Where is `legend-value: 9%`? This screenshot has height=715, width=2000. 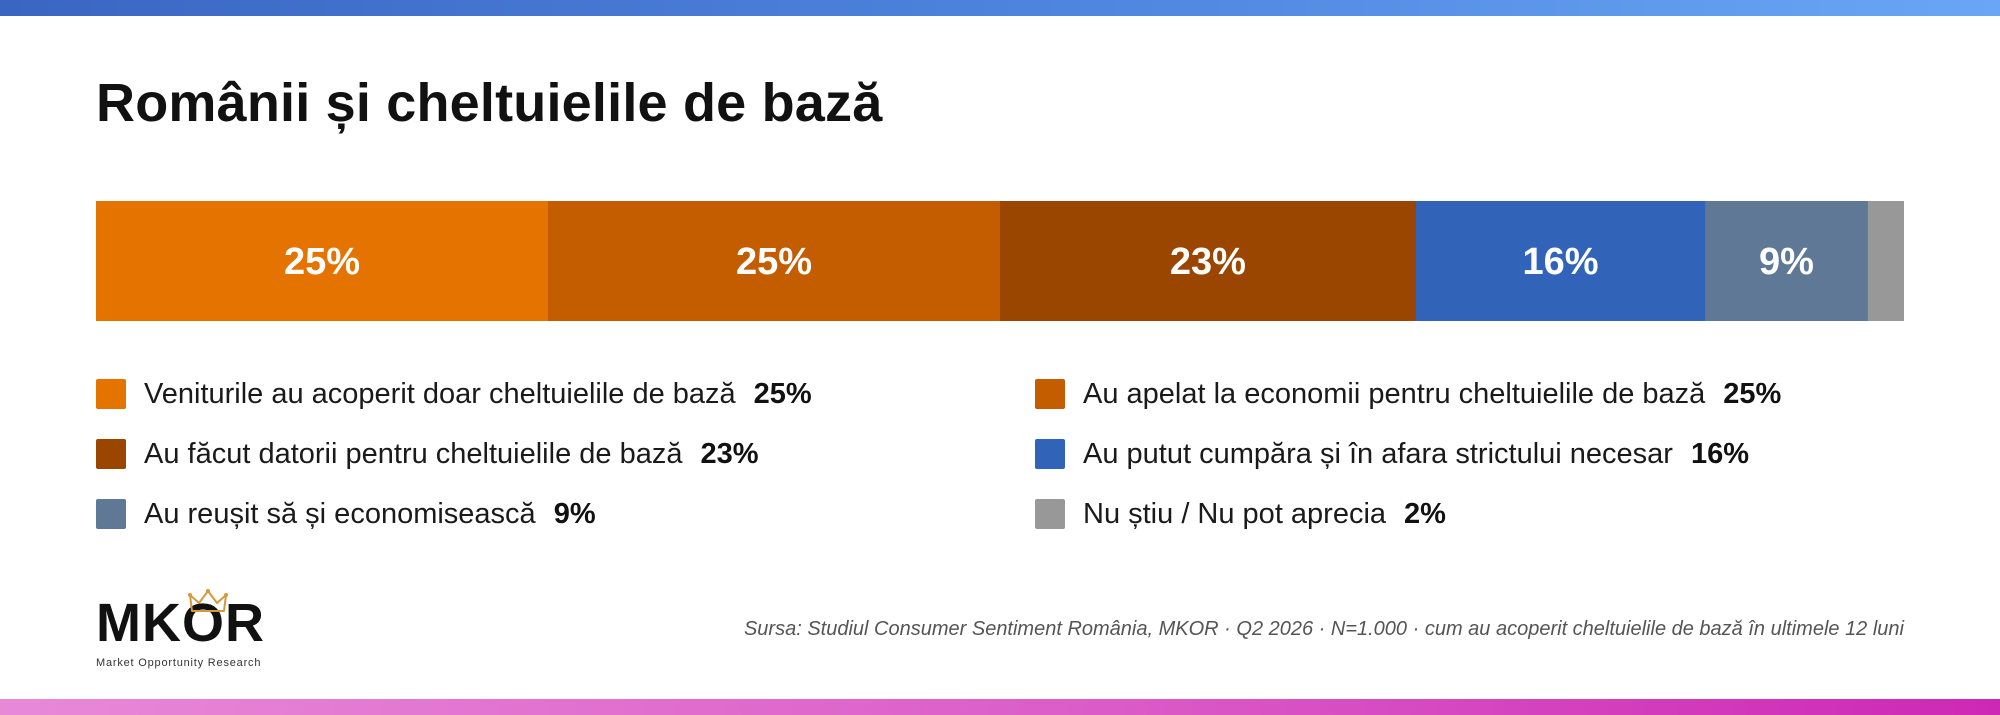
legend-value: 9% is located at coordinates (574, 513).